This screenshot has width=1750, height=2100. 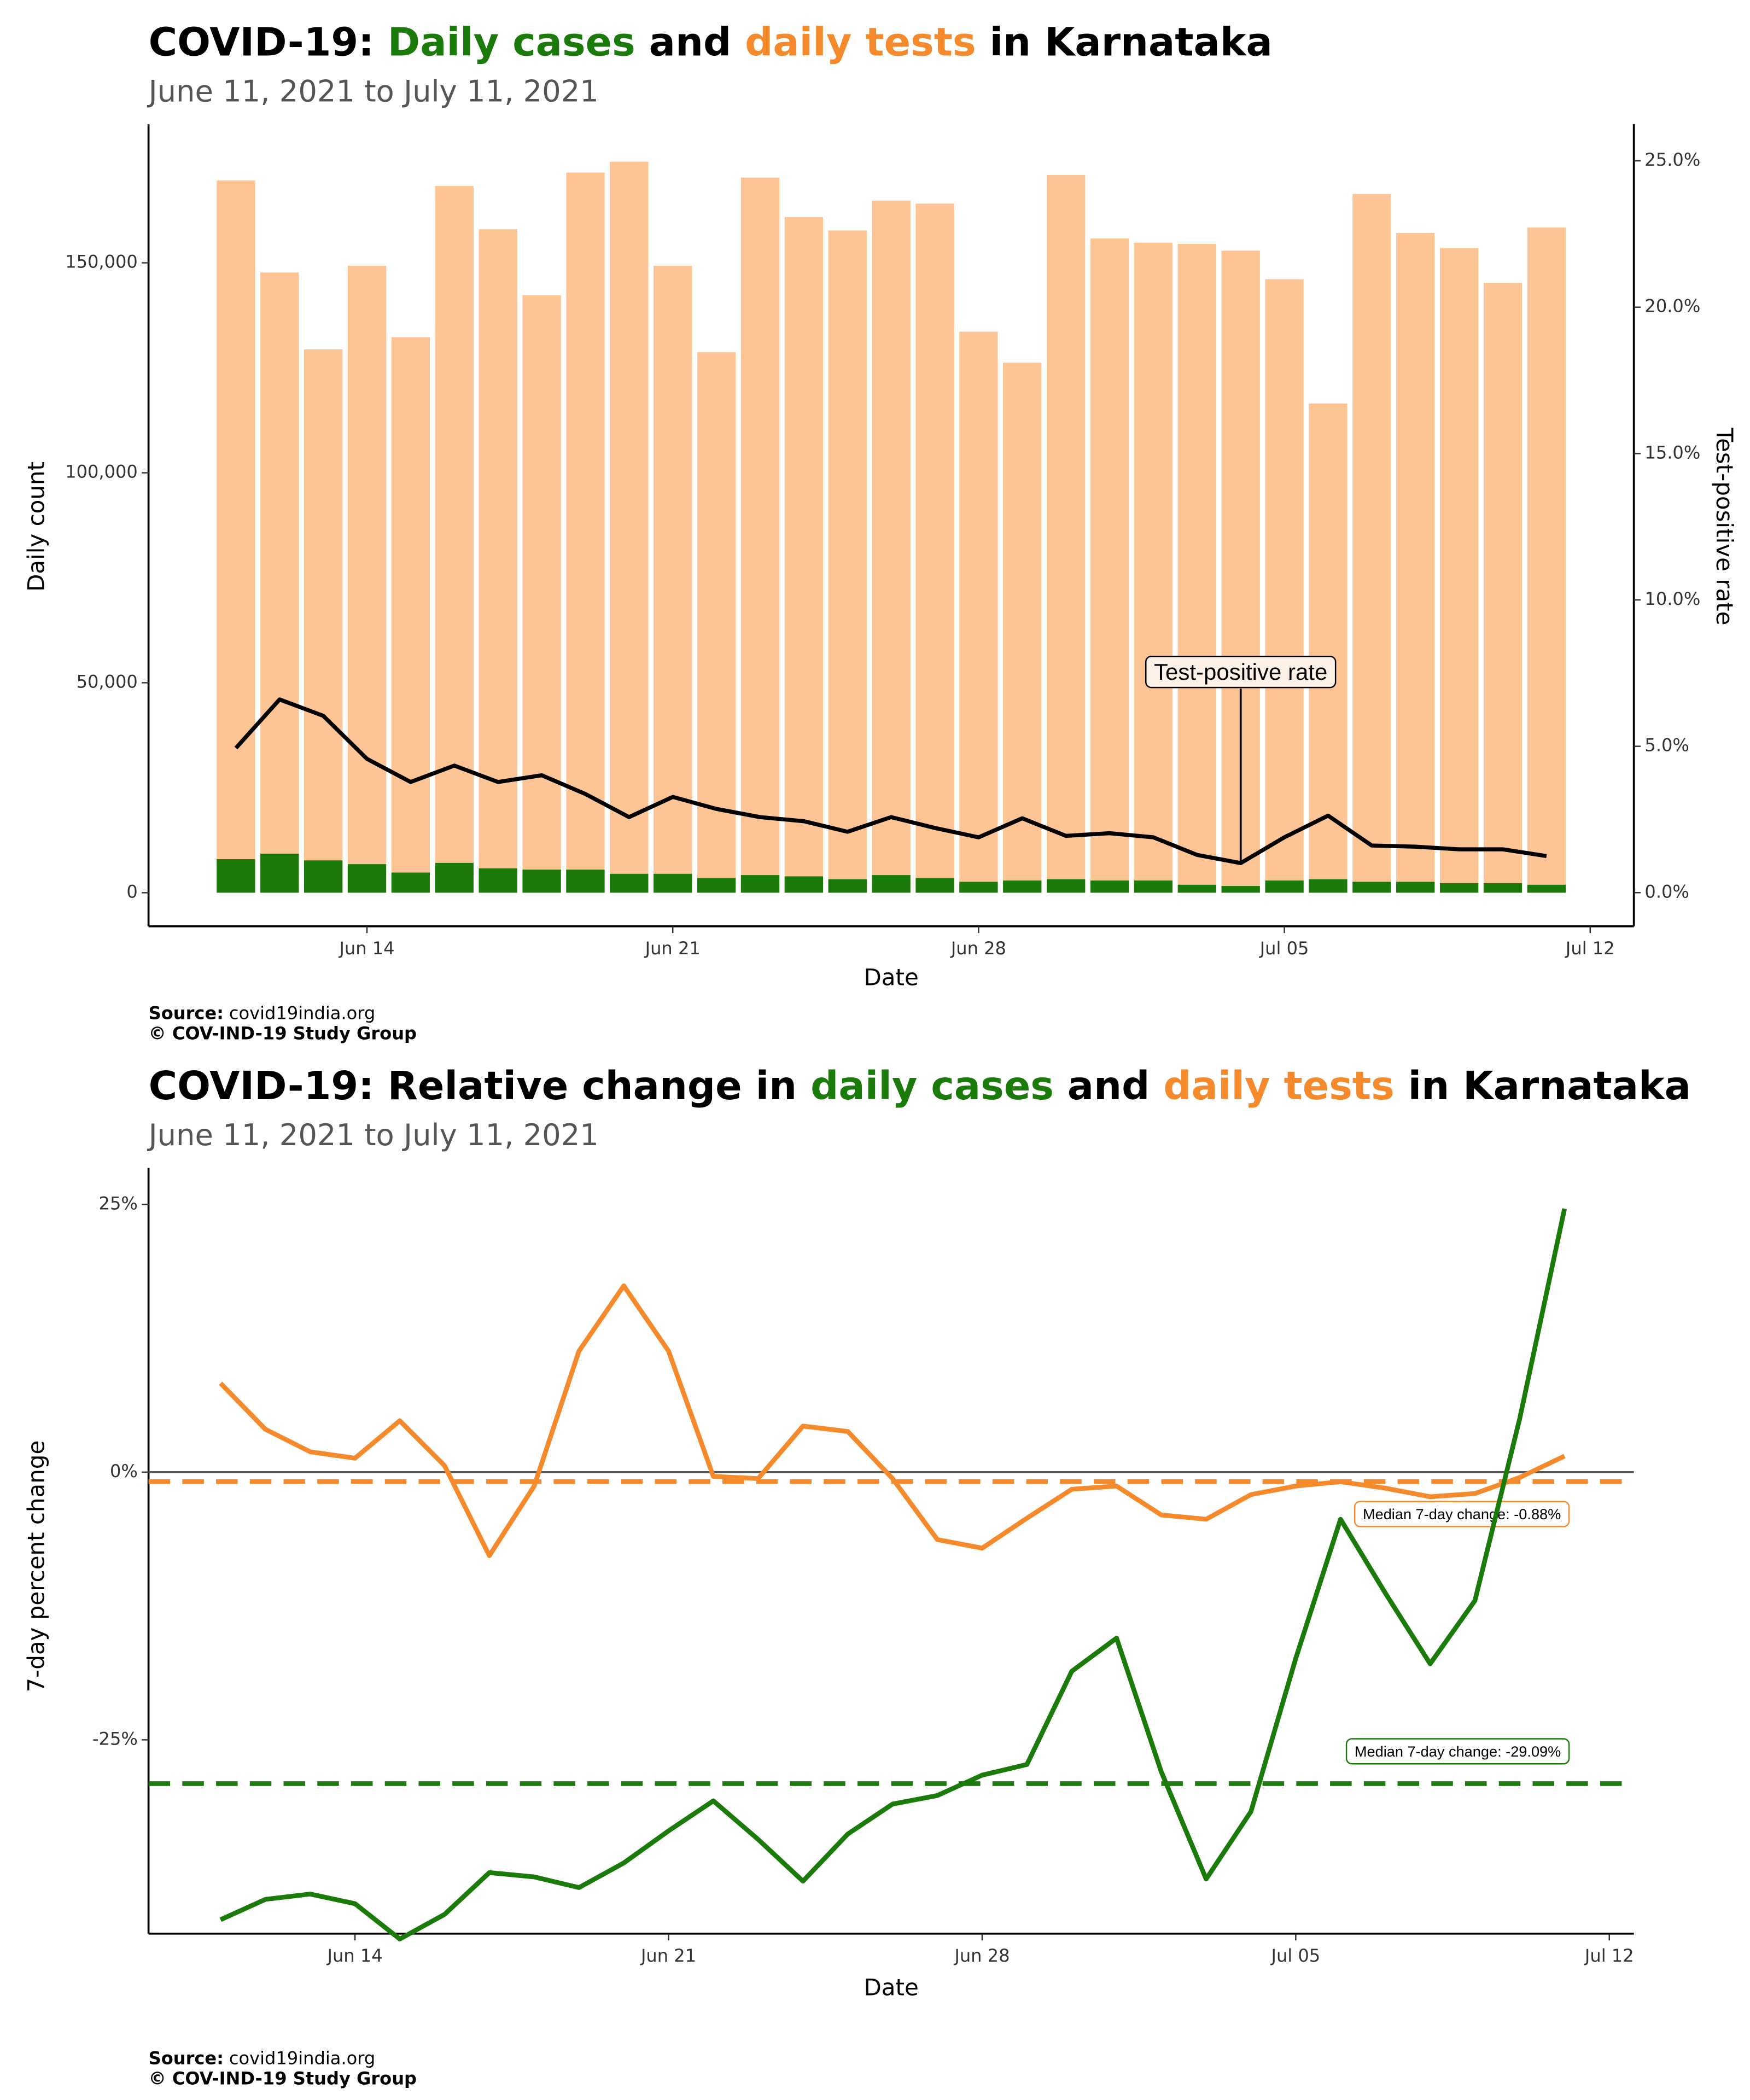 I want to click on y-tick-label: -25%, so click(x=115, y=1738).